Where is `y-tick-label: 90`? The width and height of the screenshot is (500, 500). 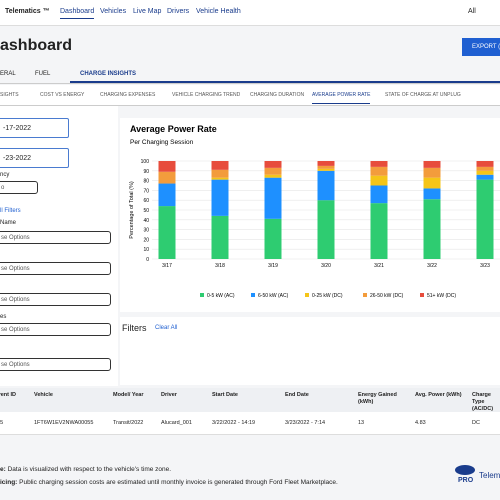 y-tick-label: 90 is located at coordinates (146, 172).